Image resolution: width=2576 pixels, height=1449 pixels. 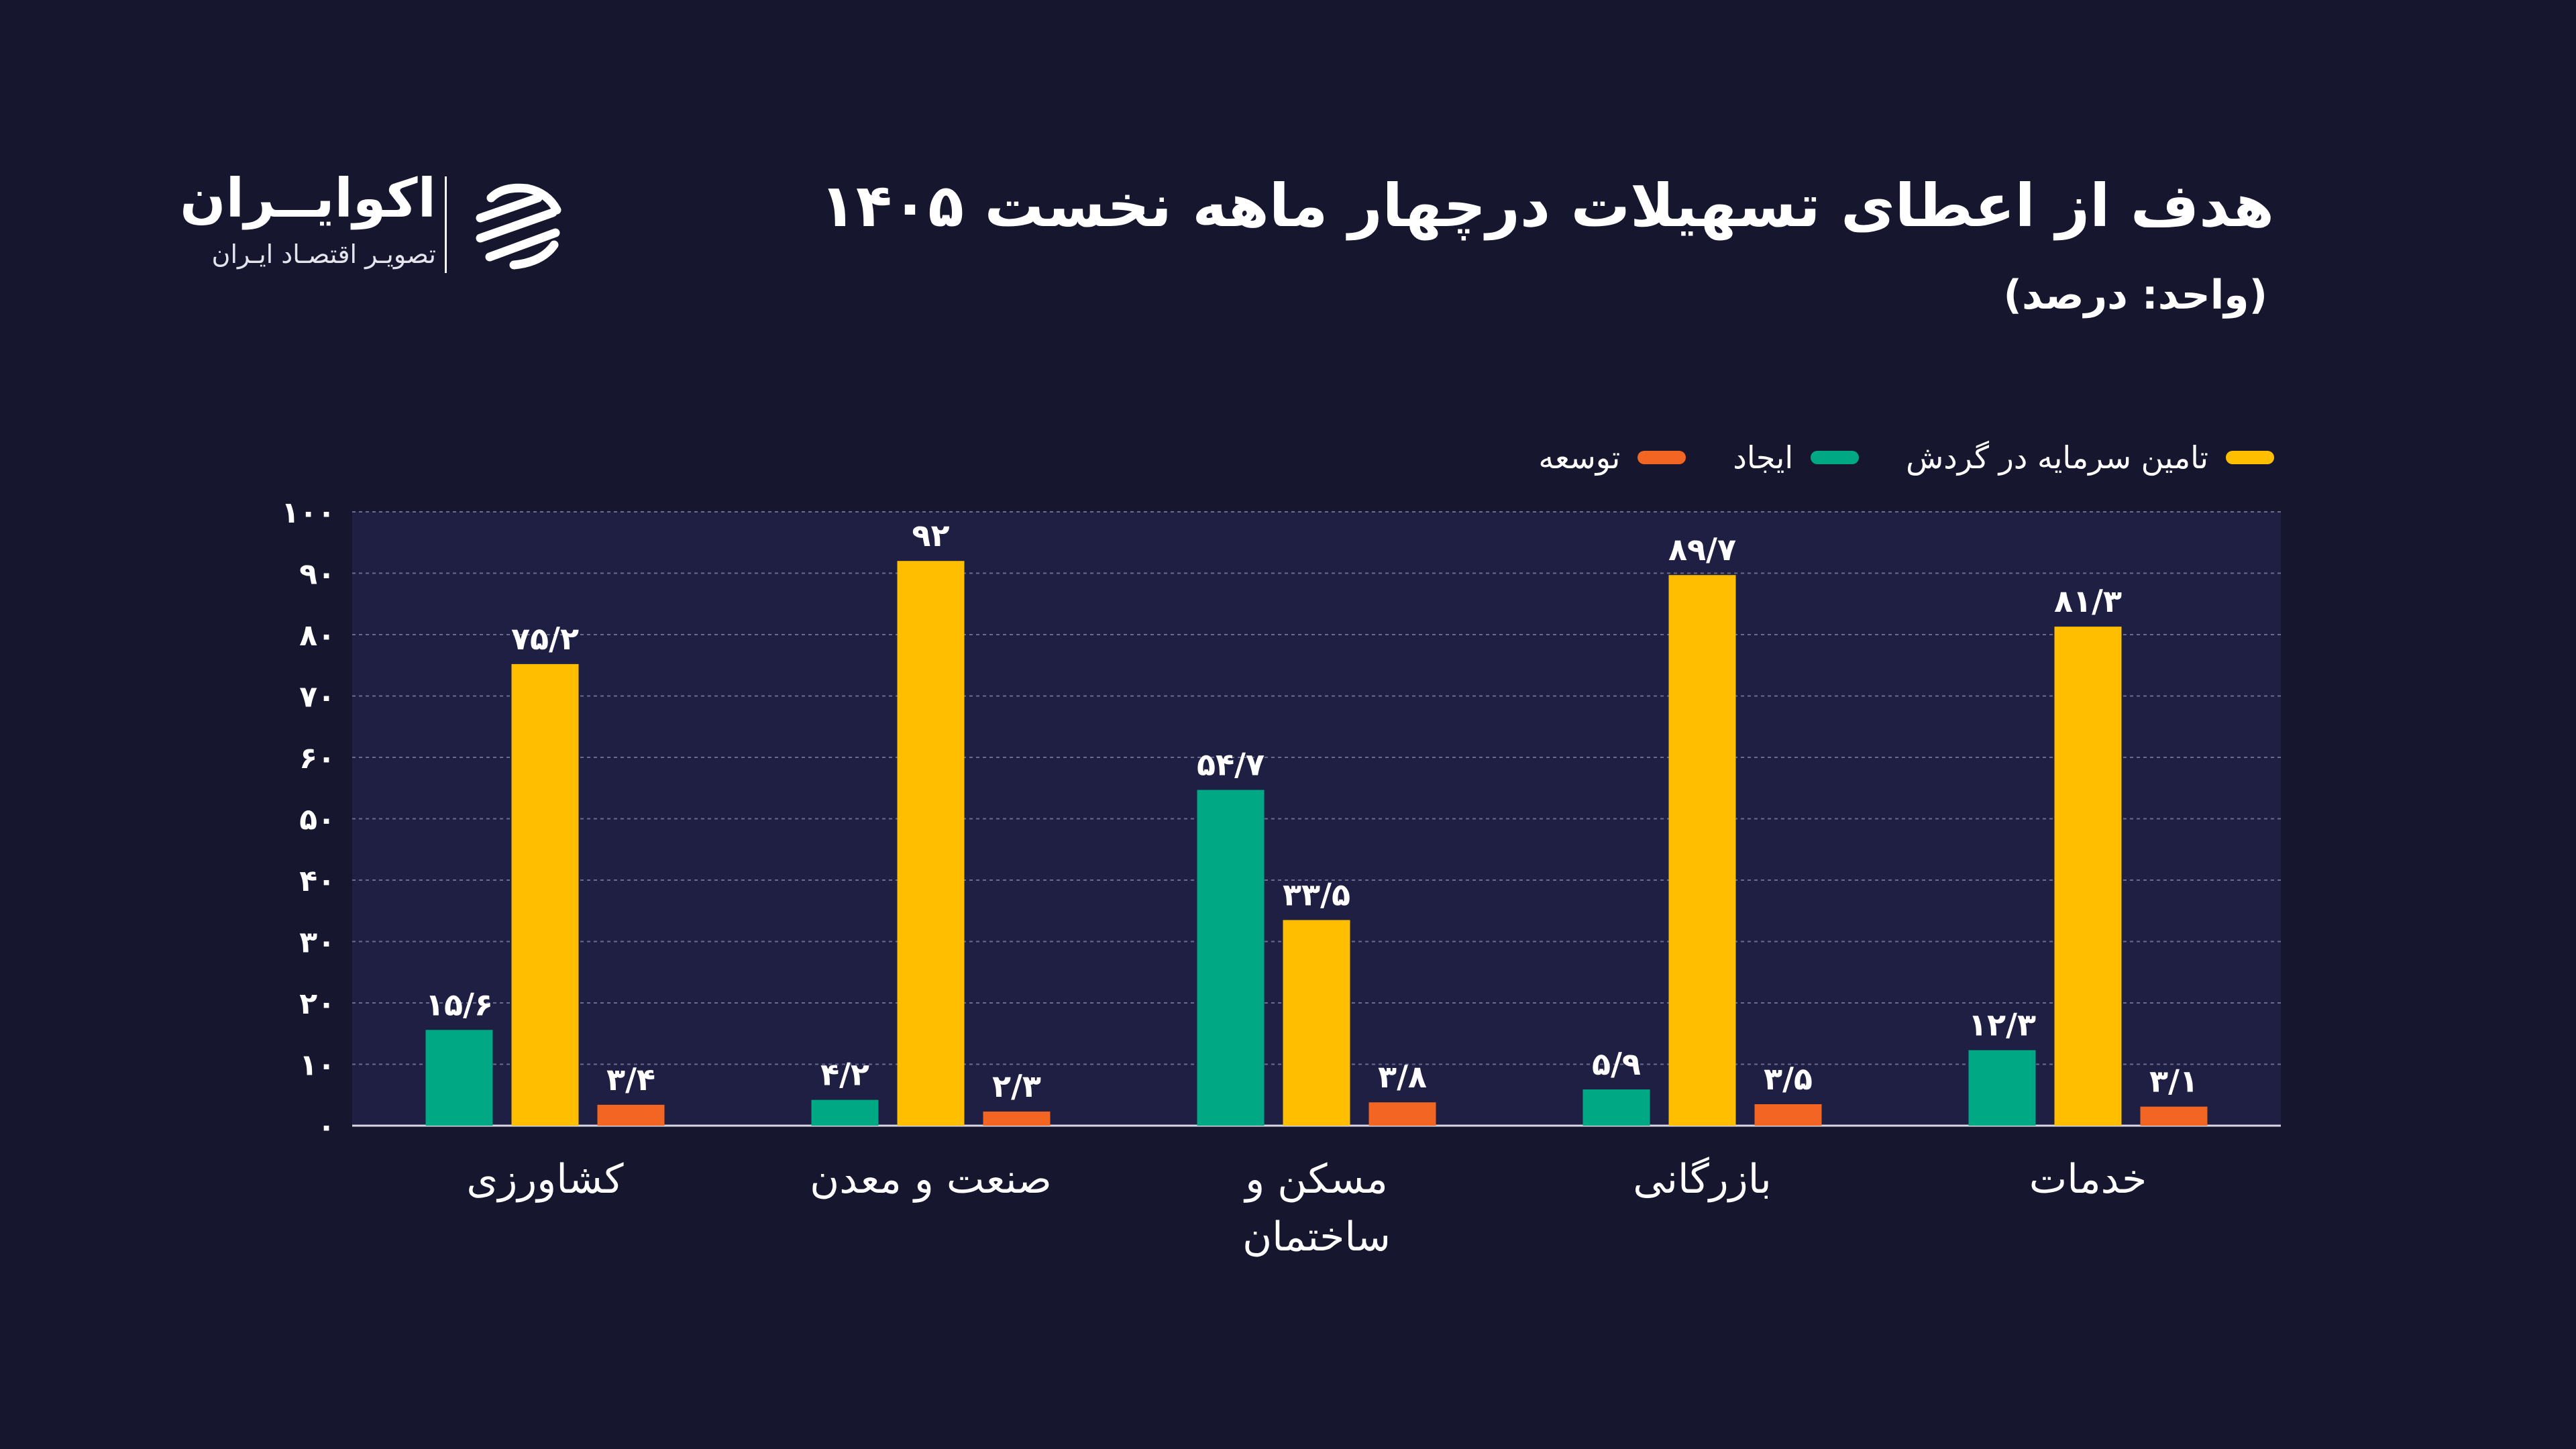 I want to click on bar-value-label: ۹۲, so click(x=930, y=535).